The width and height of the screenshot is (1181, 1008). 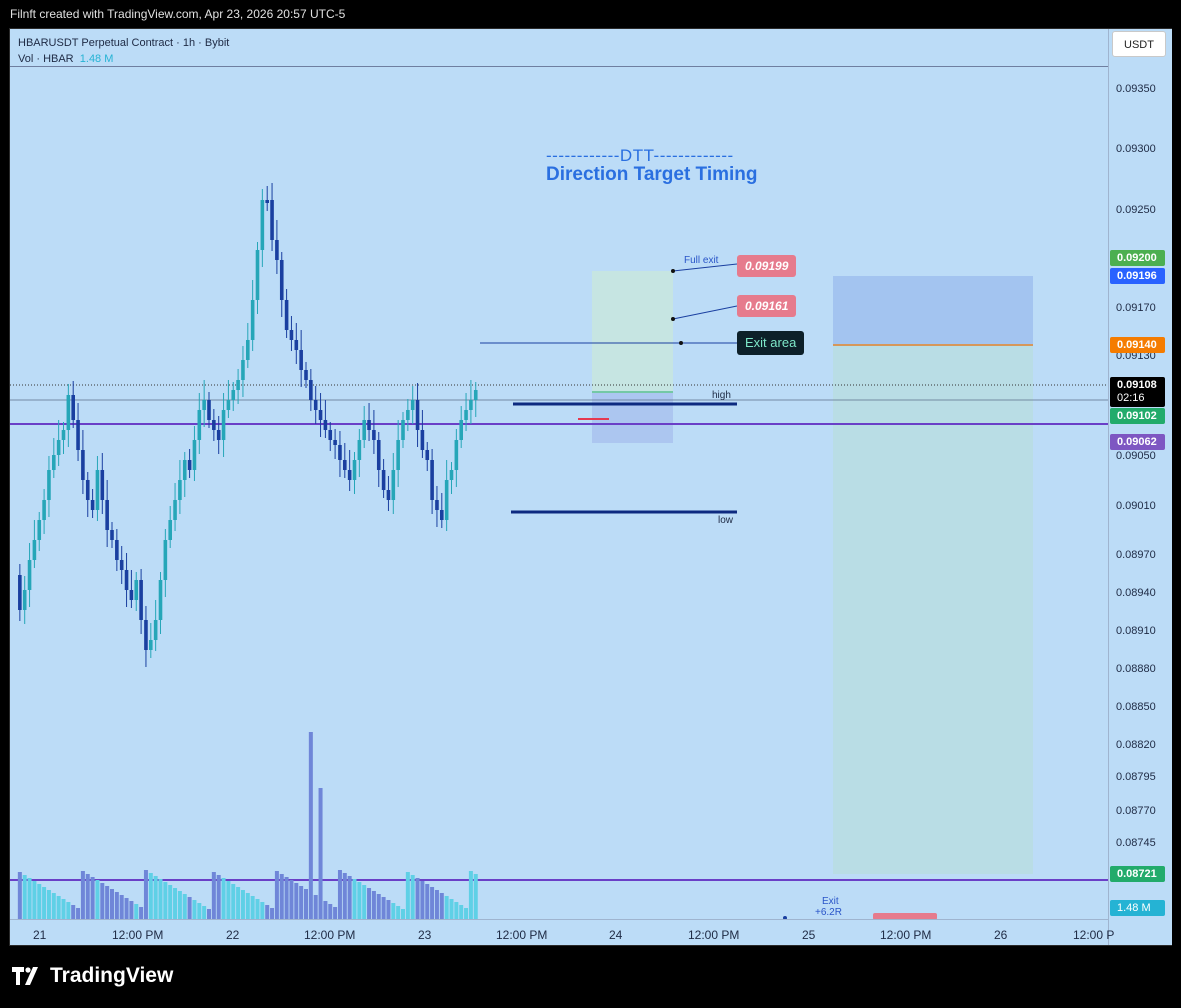 I want to click on low-label: low, so click(x=726, y=520).